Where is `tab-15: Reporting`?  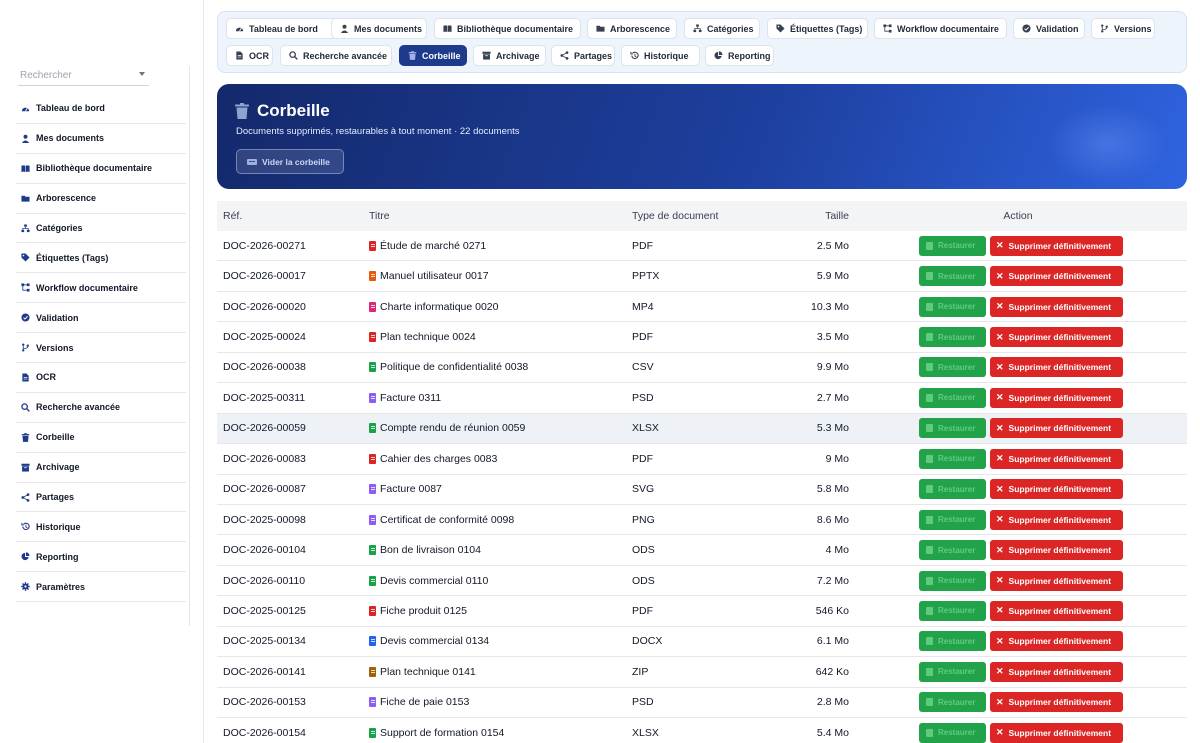 tab-15: Reporting is located at coordinates (739, 55).